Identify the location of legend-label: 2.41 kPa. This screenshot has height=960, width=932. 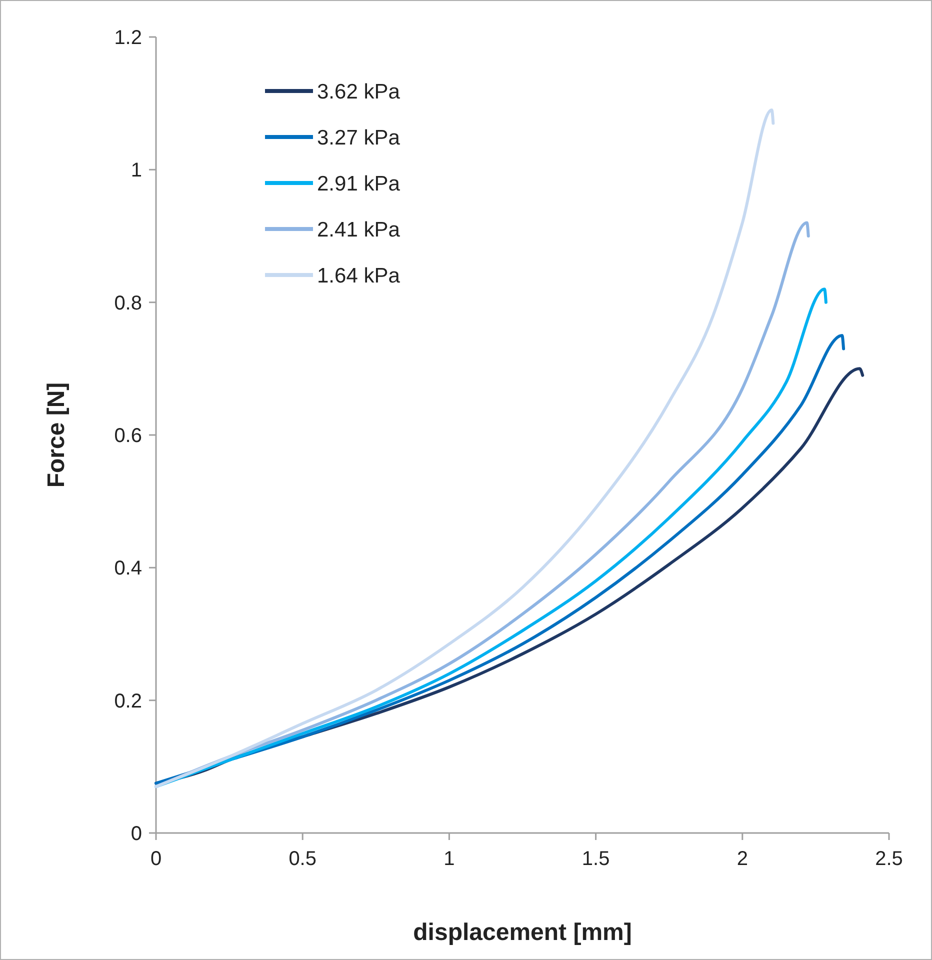
(358, 230).